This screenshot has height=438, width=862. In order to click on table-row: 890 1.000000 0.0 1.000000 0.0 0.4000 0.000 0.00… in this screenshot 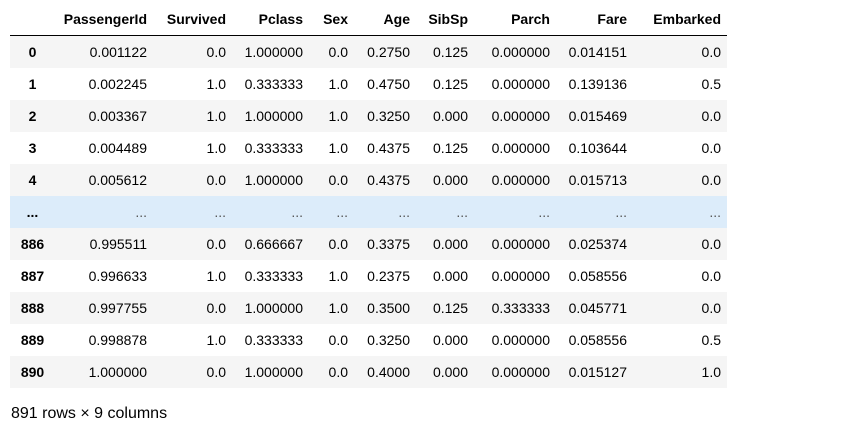, I will do `click(368, 372)`.